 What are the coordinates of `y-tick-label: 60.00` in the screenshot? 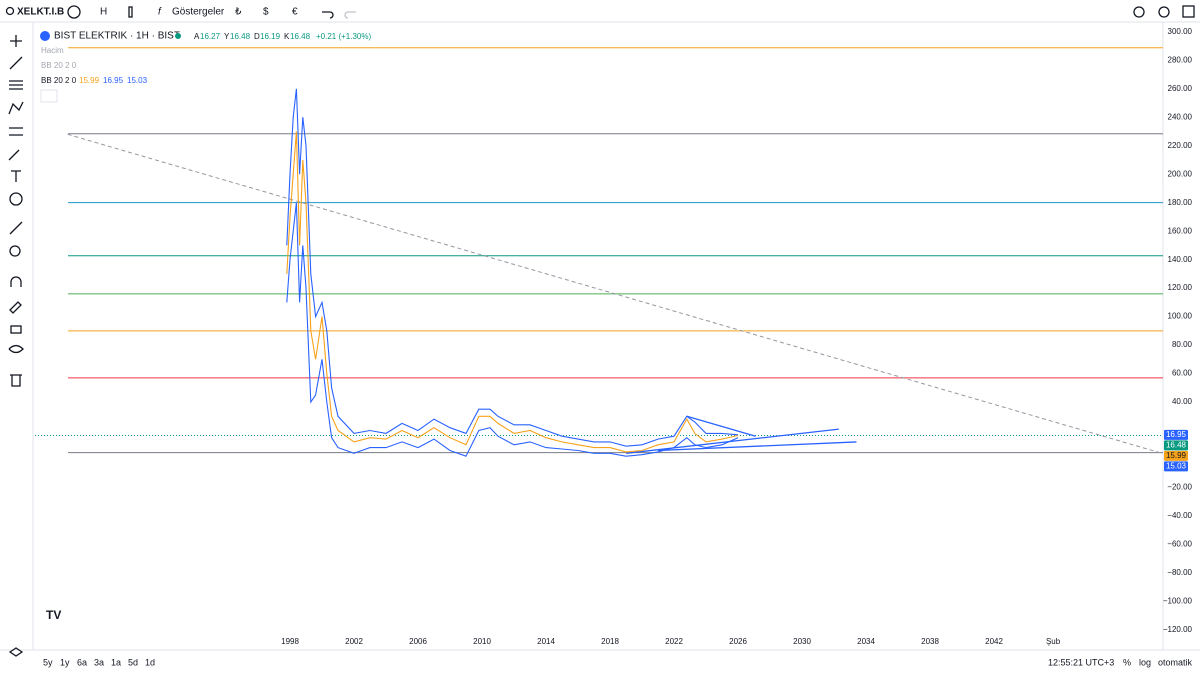 It's located at (1182, 373).